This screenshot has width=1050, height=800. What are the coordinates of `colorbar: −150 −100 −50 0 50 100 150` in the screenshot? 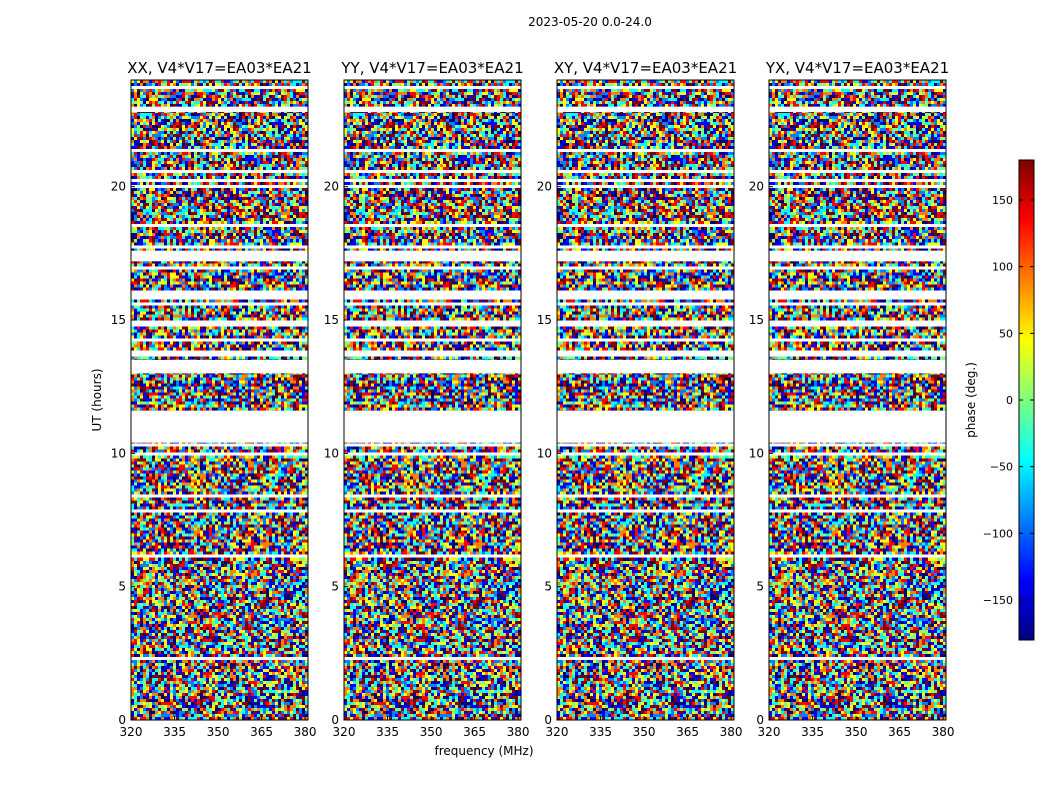 It's located at (1009, 400).